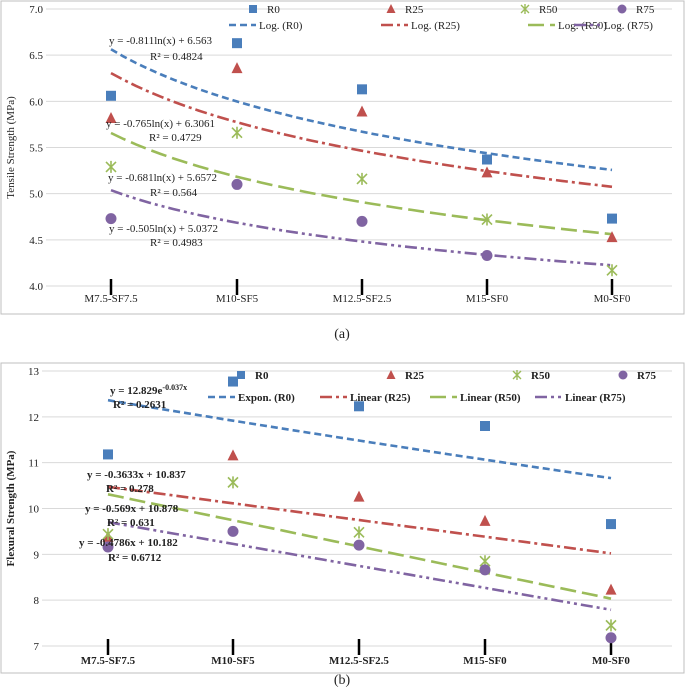  I want to click on legend-label-r50: R50, so click(548, 10).